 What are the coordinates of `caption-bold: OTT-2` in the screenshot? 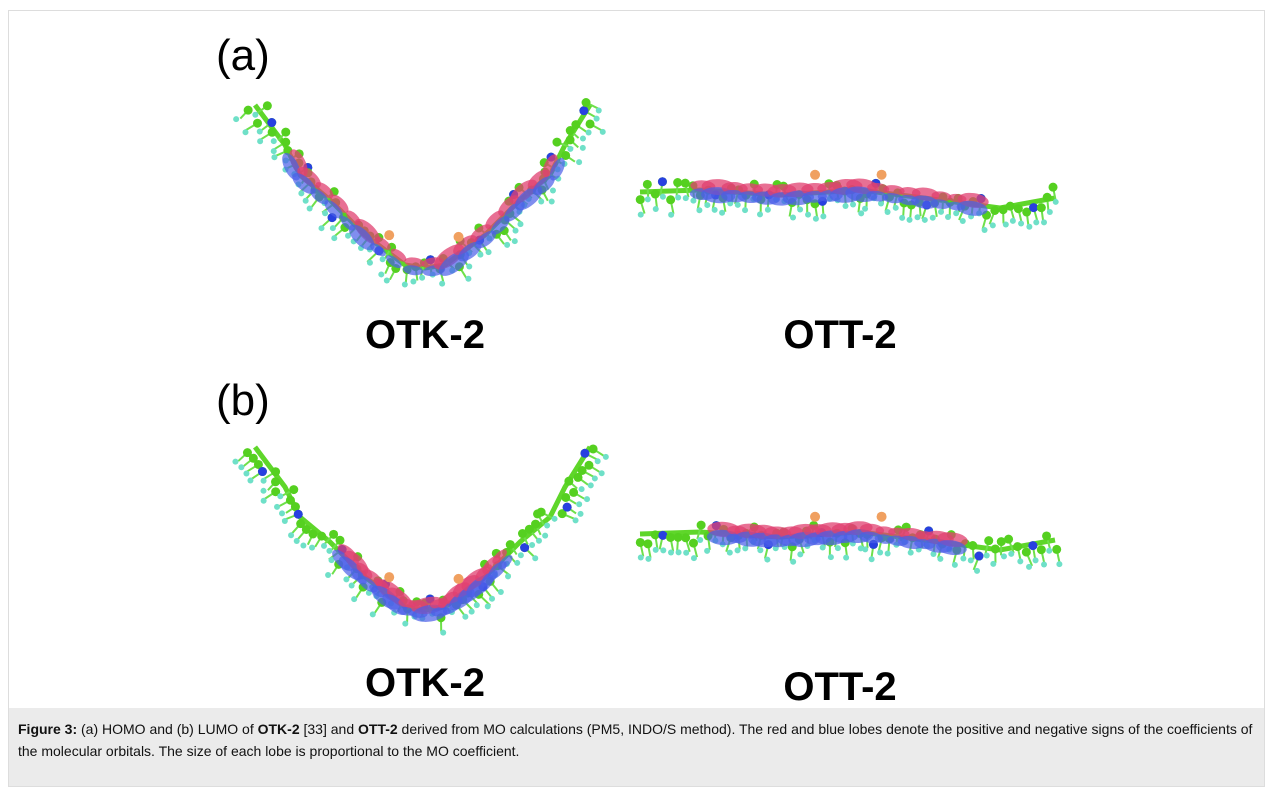 It's located at (378, 729).